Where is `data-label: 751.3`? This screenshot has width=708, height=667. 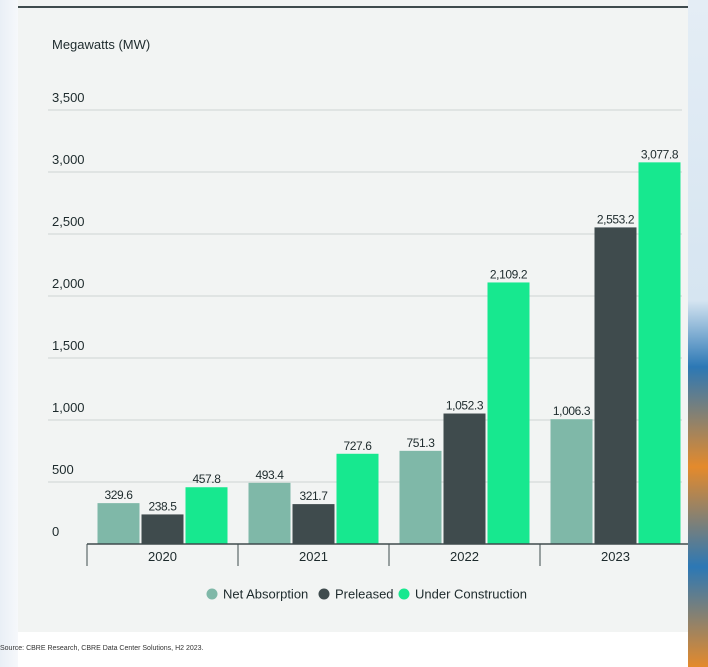
data-label: 751.3 is located at coordinates (420, 443).